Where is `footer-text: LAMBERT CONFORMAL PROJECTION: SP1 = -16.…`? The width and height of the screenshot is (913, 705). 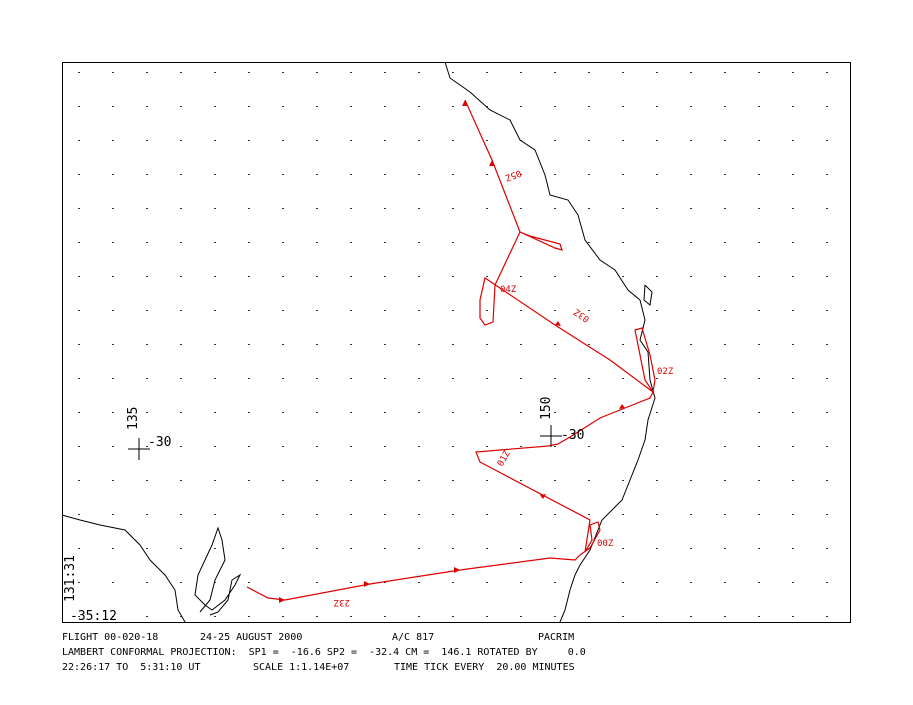 footer-text: LAMBERT CONFORMAL PROJECTION: SP1 = -16.… is located at coordinates (324, 652).